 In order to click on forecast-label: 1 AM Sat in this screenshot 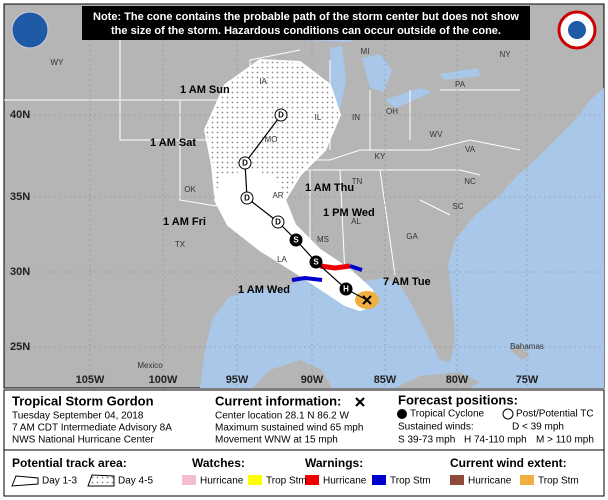, I will do `click(173, 143)`.